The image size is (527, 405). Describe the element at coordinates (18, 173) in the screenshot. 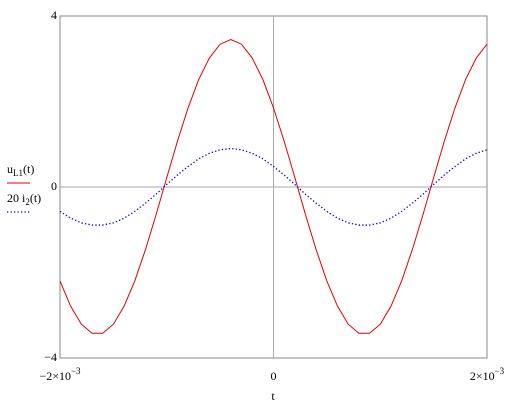

I see `legend-sub: L1` at that location.